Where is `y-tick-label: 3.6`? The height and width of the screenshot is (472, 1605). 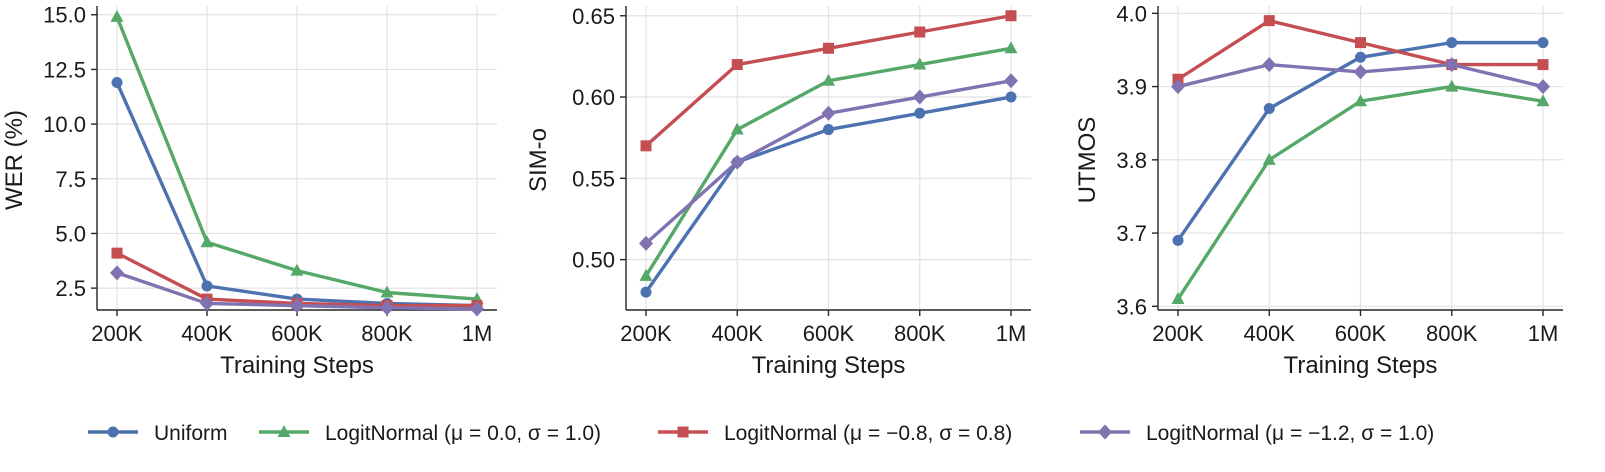 y-tick-label: 3.6 is located at coordinates (1131, 306).